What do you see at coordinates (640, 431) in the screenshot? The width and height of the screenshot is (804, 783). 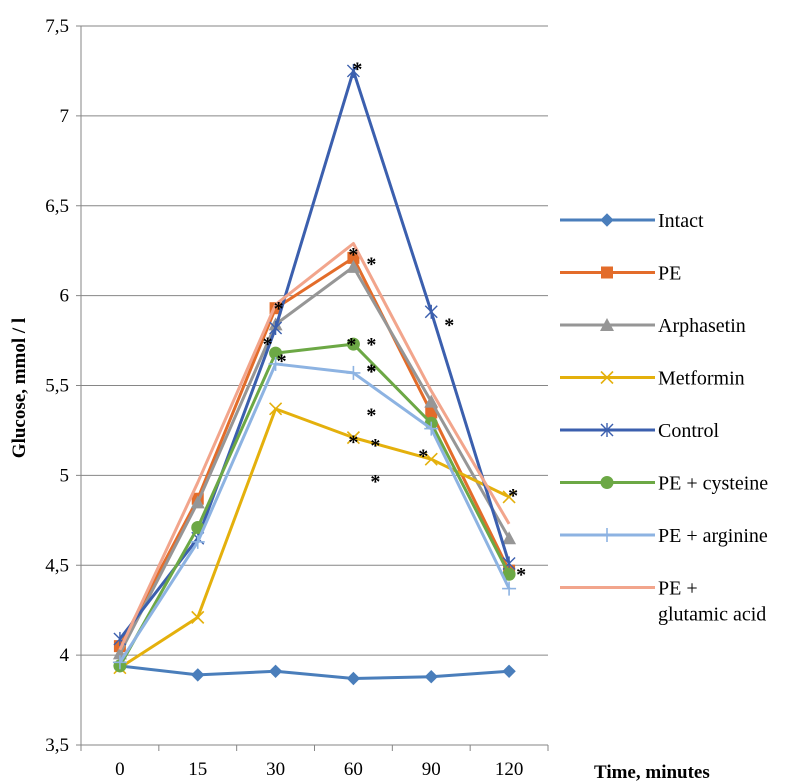 I see `legend-entry: Control` at bounding box center [640, 431].